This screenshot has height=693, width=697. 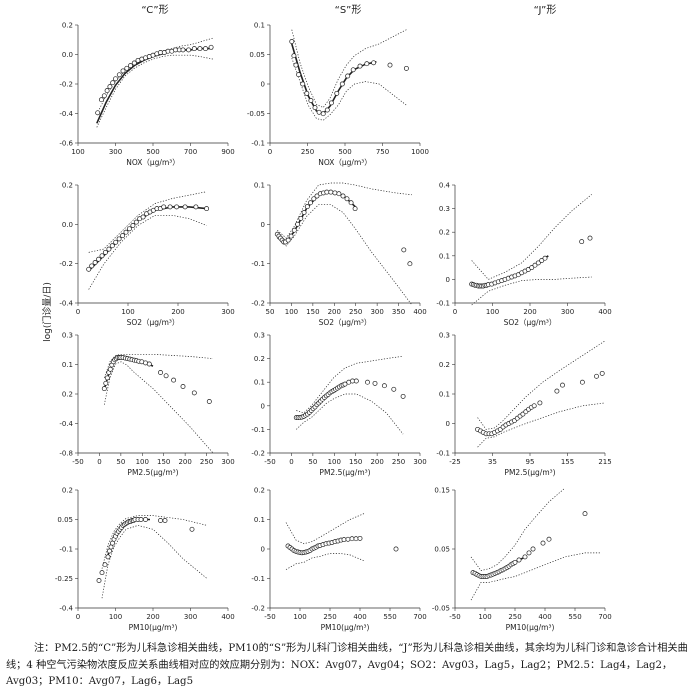 What do you see at coordinates (359, 617) in the screenshot?
I see `x-tick-label: 400` at bounding box center [359, 617].